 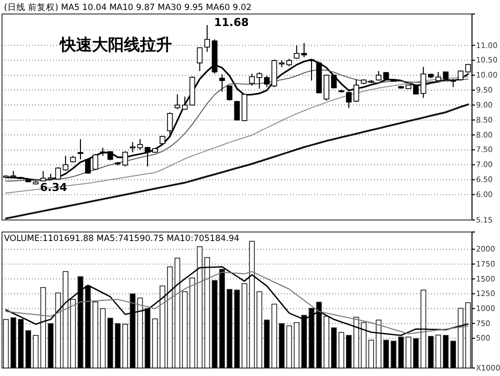 I want to click on chart-title: VOLUME:1101691.88 MA5:741590.75 MA10:705184.94, so click(x=122, y=239).